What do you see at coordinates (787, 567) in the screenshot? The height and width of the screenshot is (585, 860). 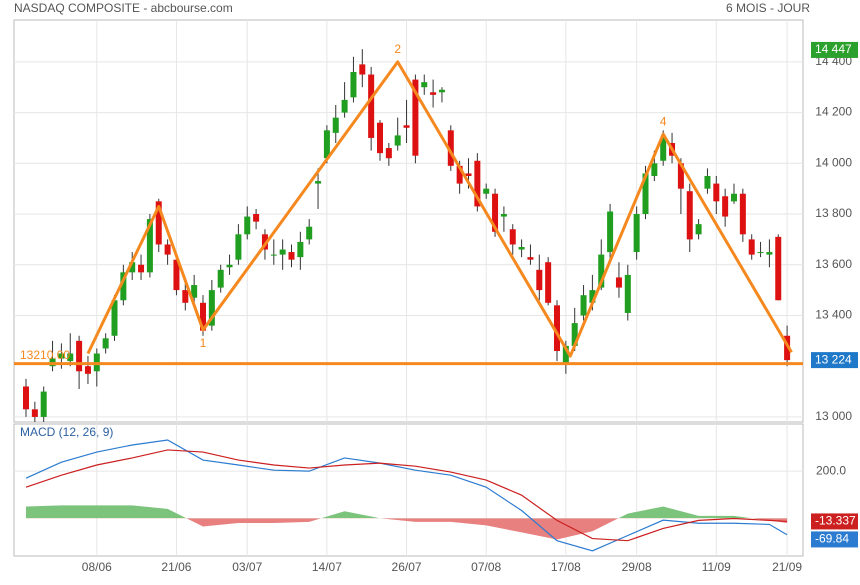 I see `x-tick-label: 21/09` at bounding box center [787, 567].